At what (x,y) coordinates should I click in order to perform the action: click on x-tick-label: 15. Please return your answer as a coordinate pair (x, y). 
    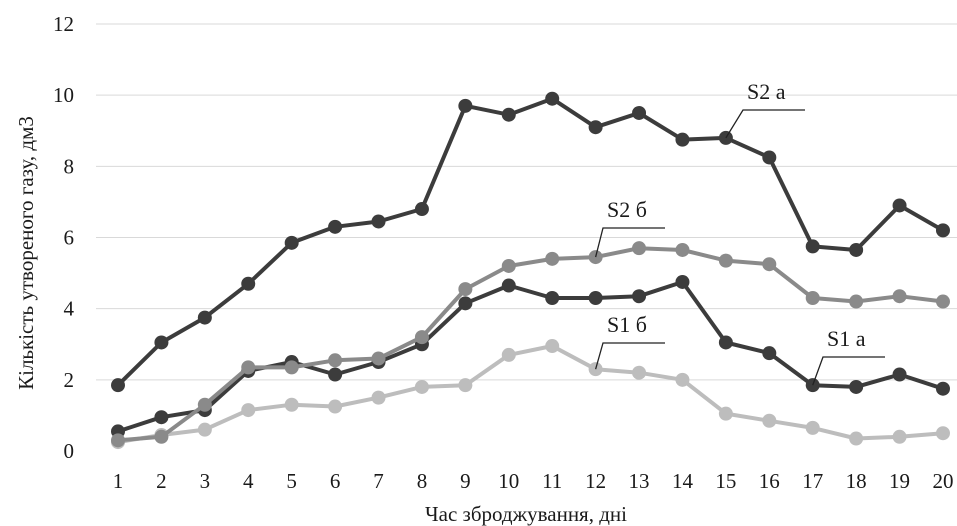
    Looking at the image, I should click on (725, 481).